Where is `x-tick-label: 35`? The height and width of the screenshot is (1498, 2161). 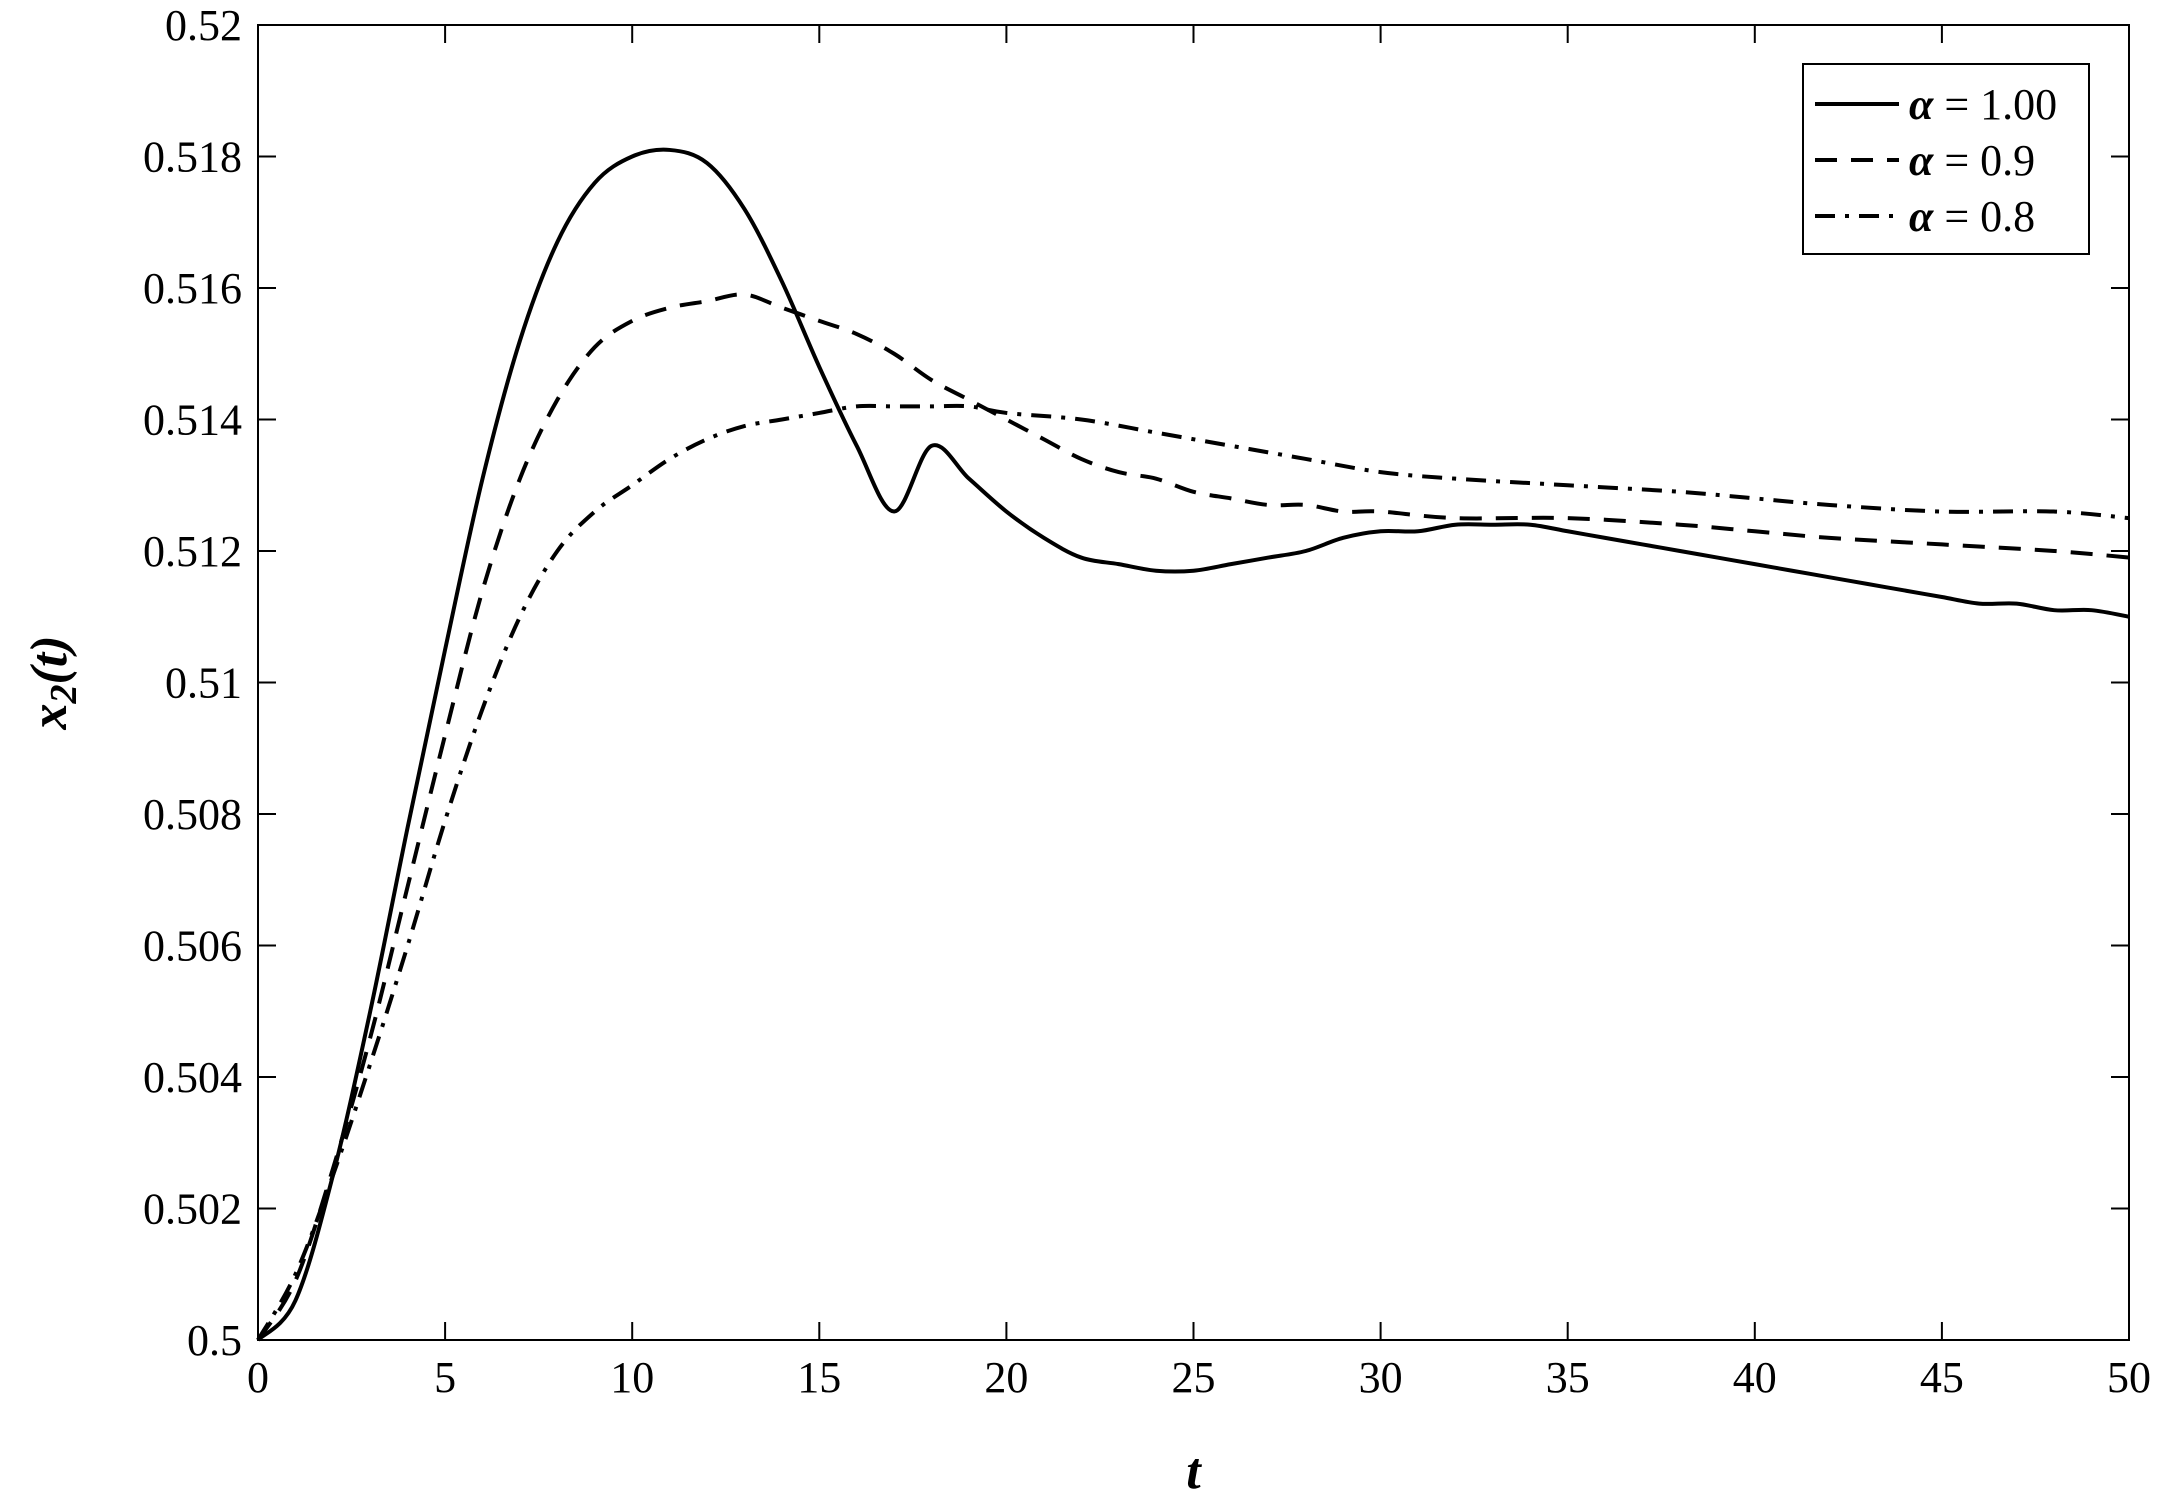 x-tick-label: 35 is located at coordinates (1568, 1377).